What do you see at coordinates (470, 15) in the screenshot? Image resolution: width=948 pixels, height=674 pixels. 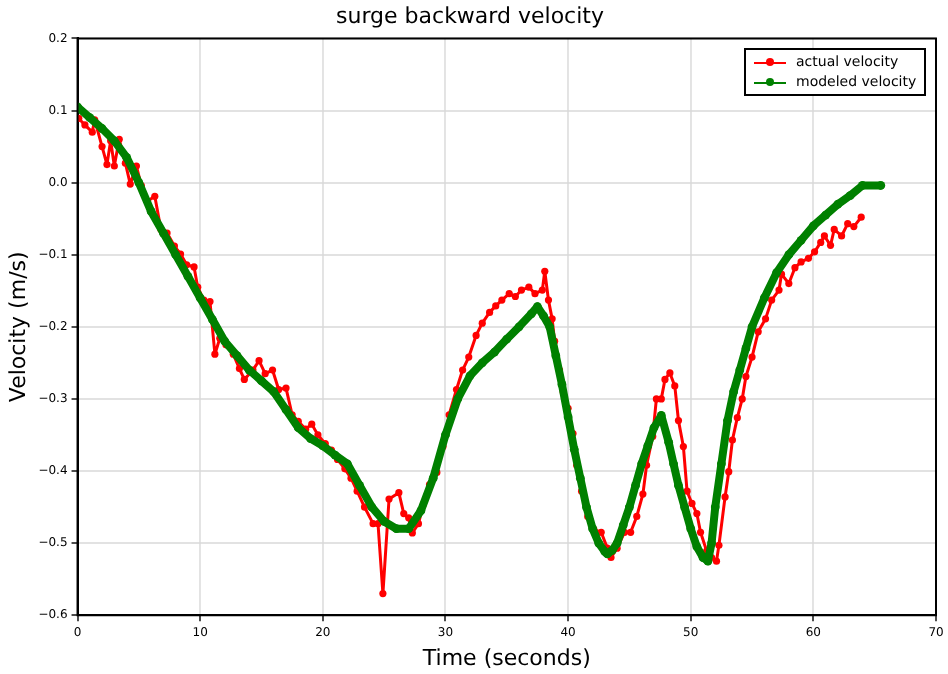 I see `chart-title: surge backward velocity` at bounding box center [470, 15].